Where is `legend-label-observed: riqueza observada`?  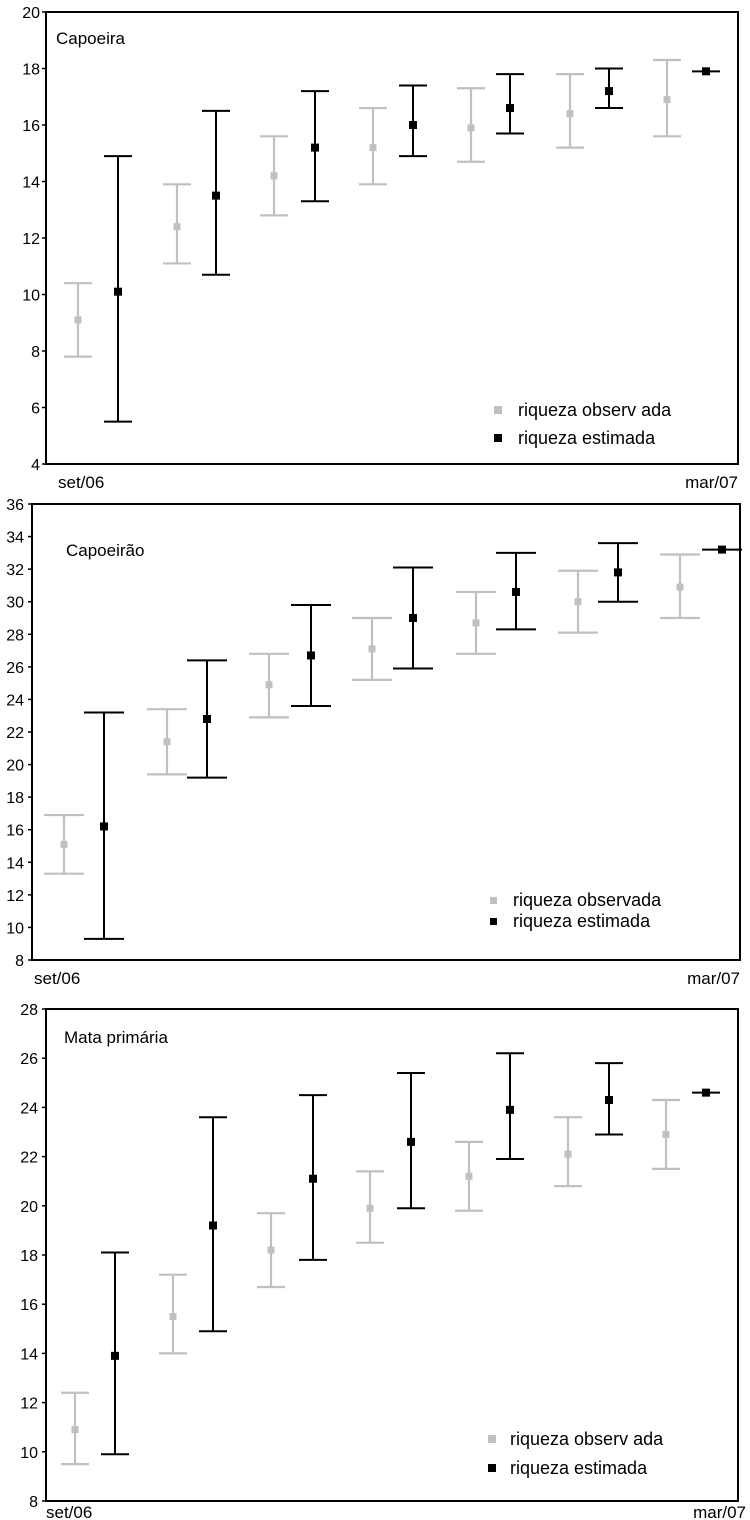
legend-label-observed: riqueza observada is located at coordinates (587, 900).